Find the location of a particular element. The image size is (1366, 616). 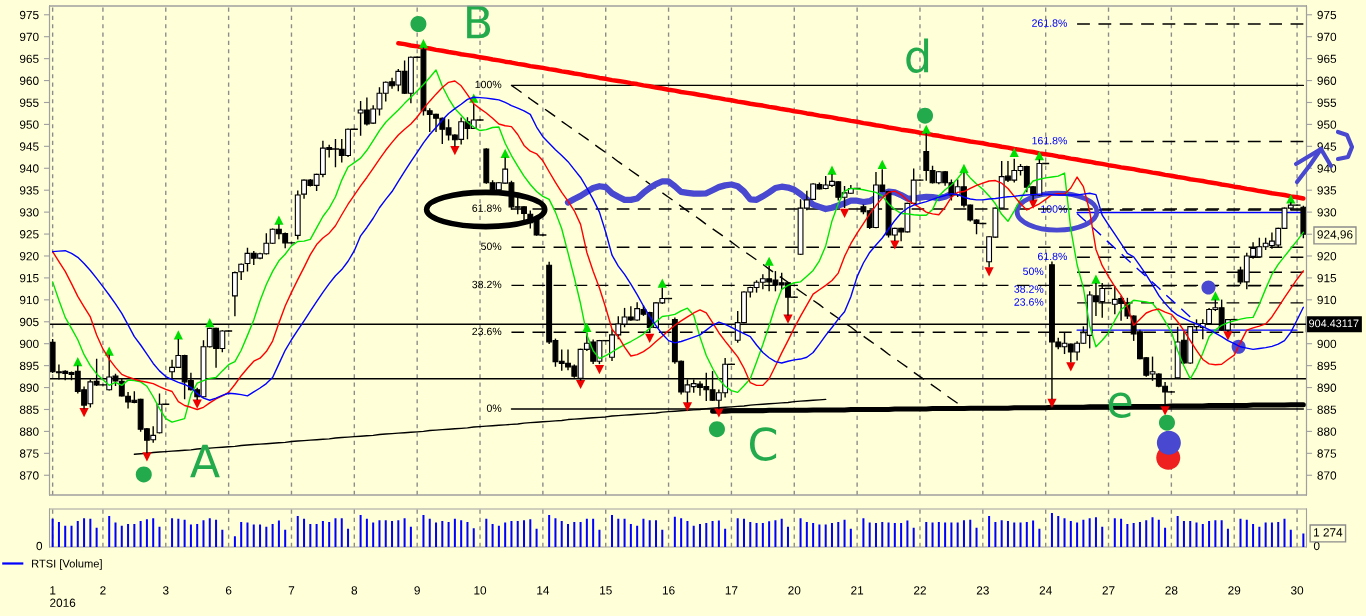

y2-tick-label: 885 is located at coordinates (1327, 409).